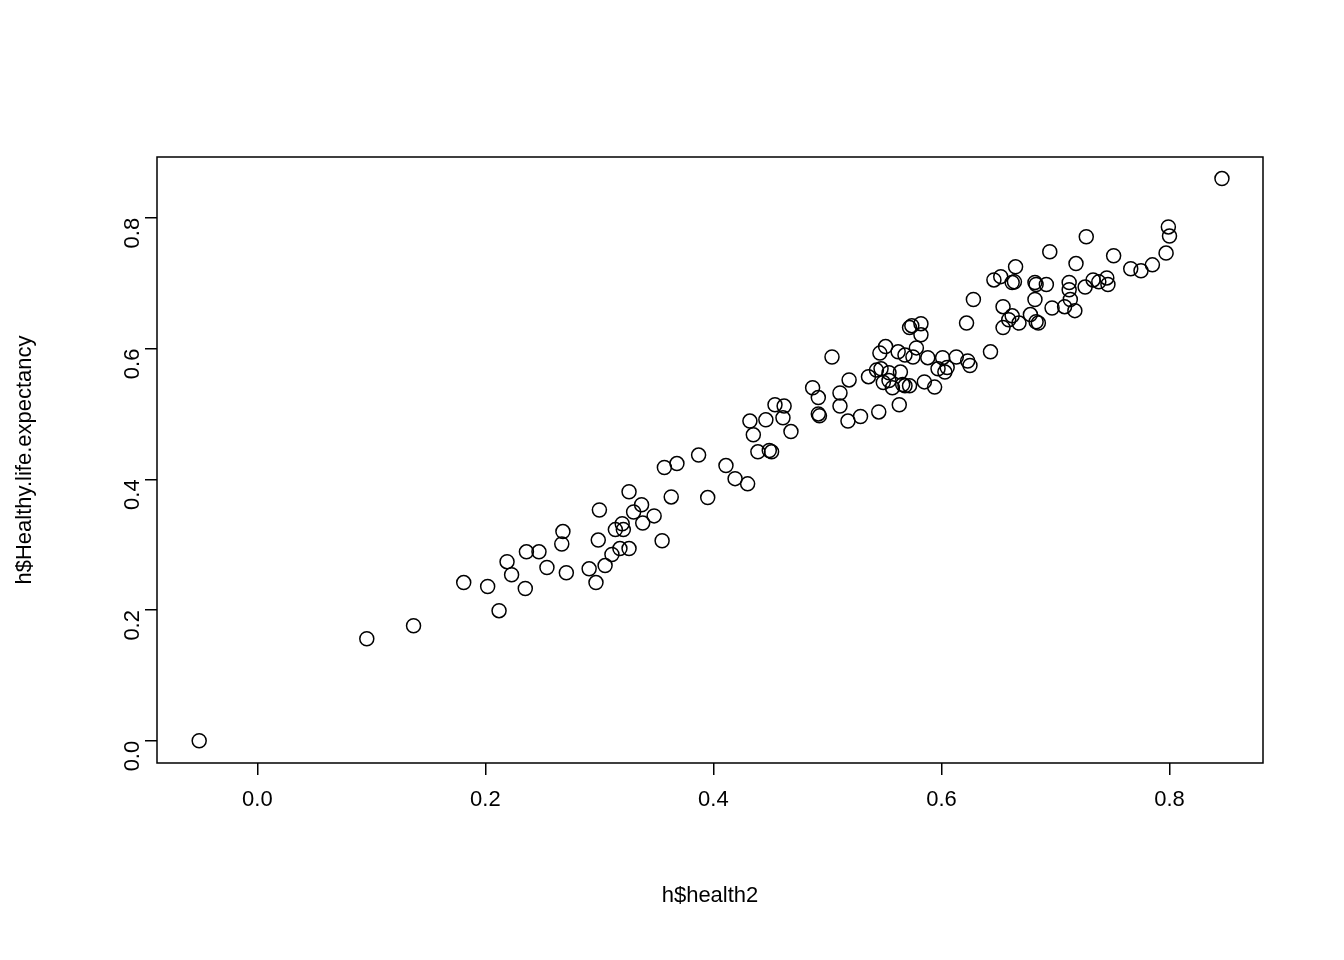 The image size is (1344, 960). I want to click on x-tick-label: 0.6, so click(941, 799).